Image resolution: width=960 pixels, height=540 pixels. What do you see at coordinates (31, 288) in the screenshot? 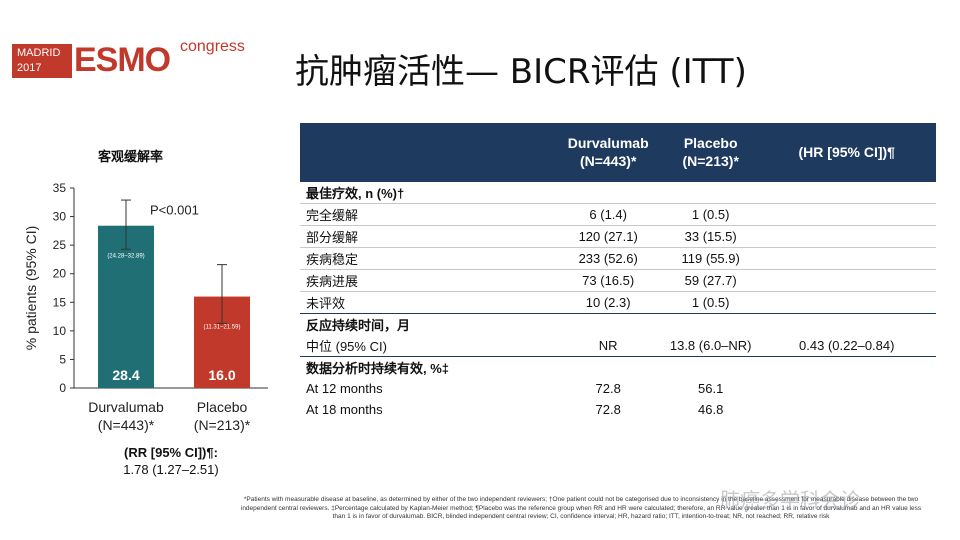
I see `y-axis-label: % patients (95% CI)` at bounding box center [31, 288].